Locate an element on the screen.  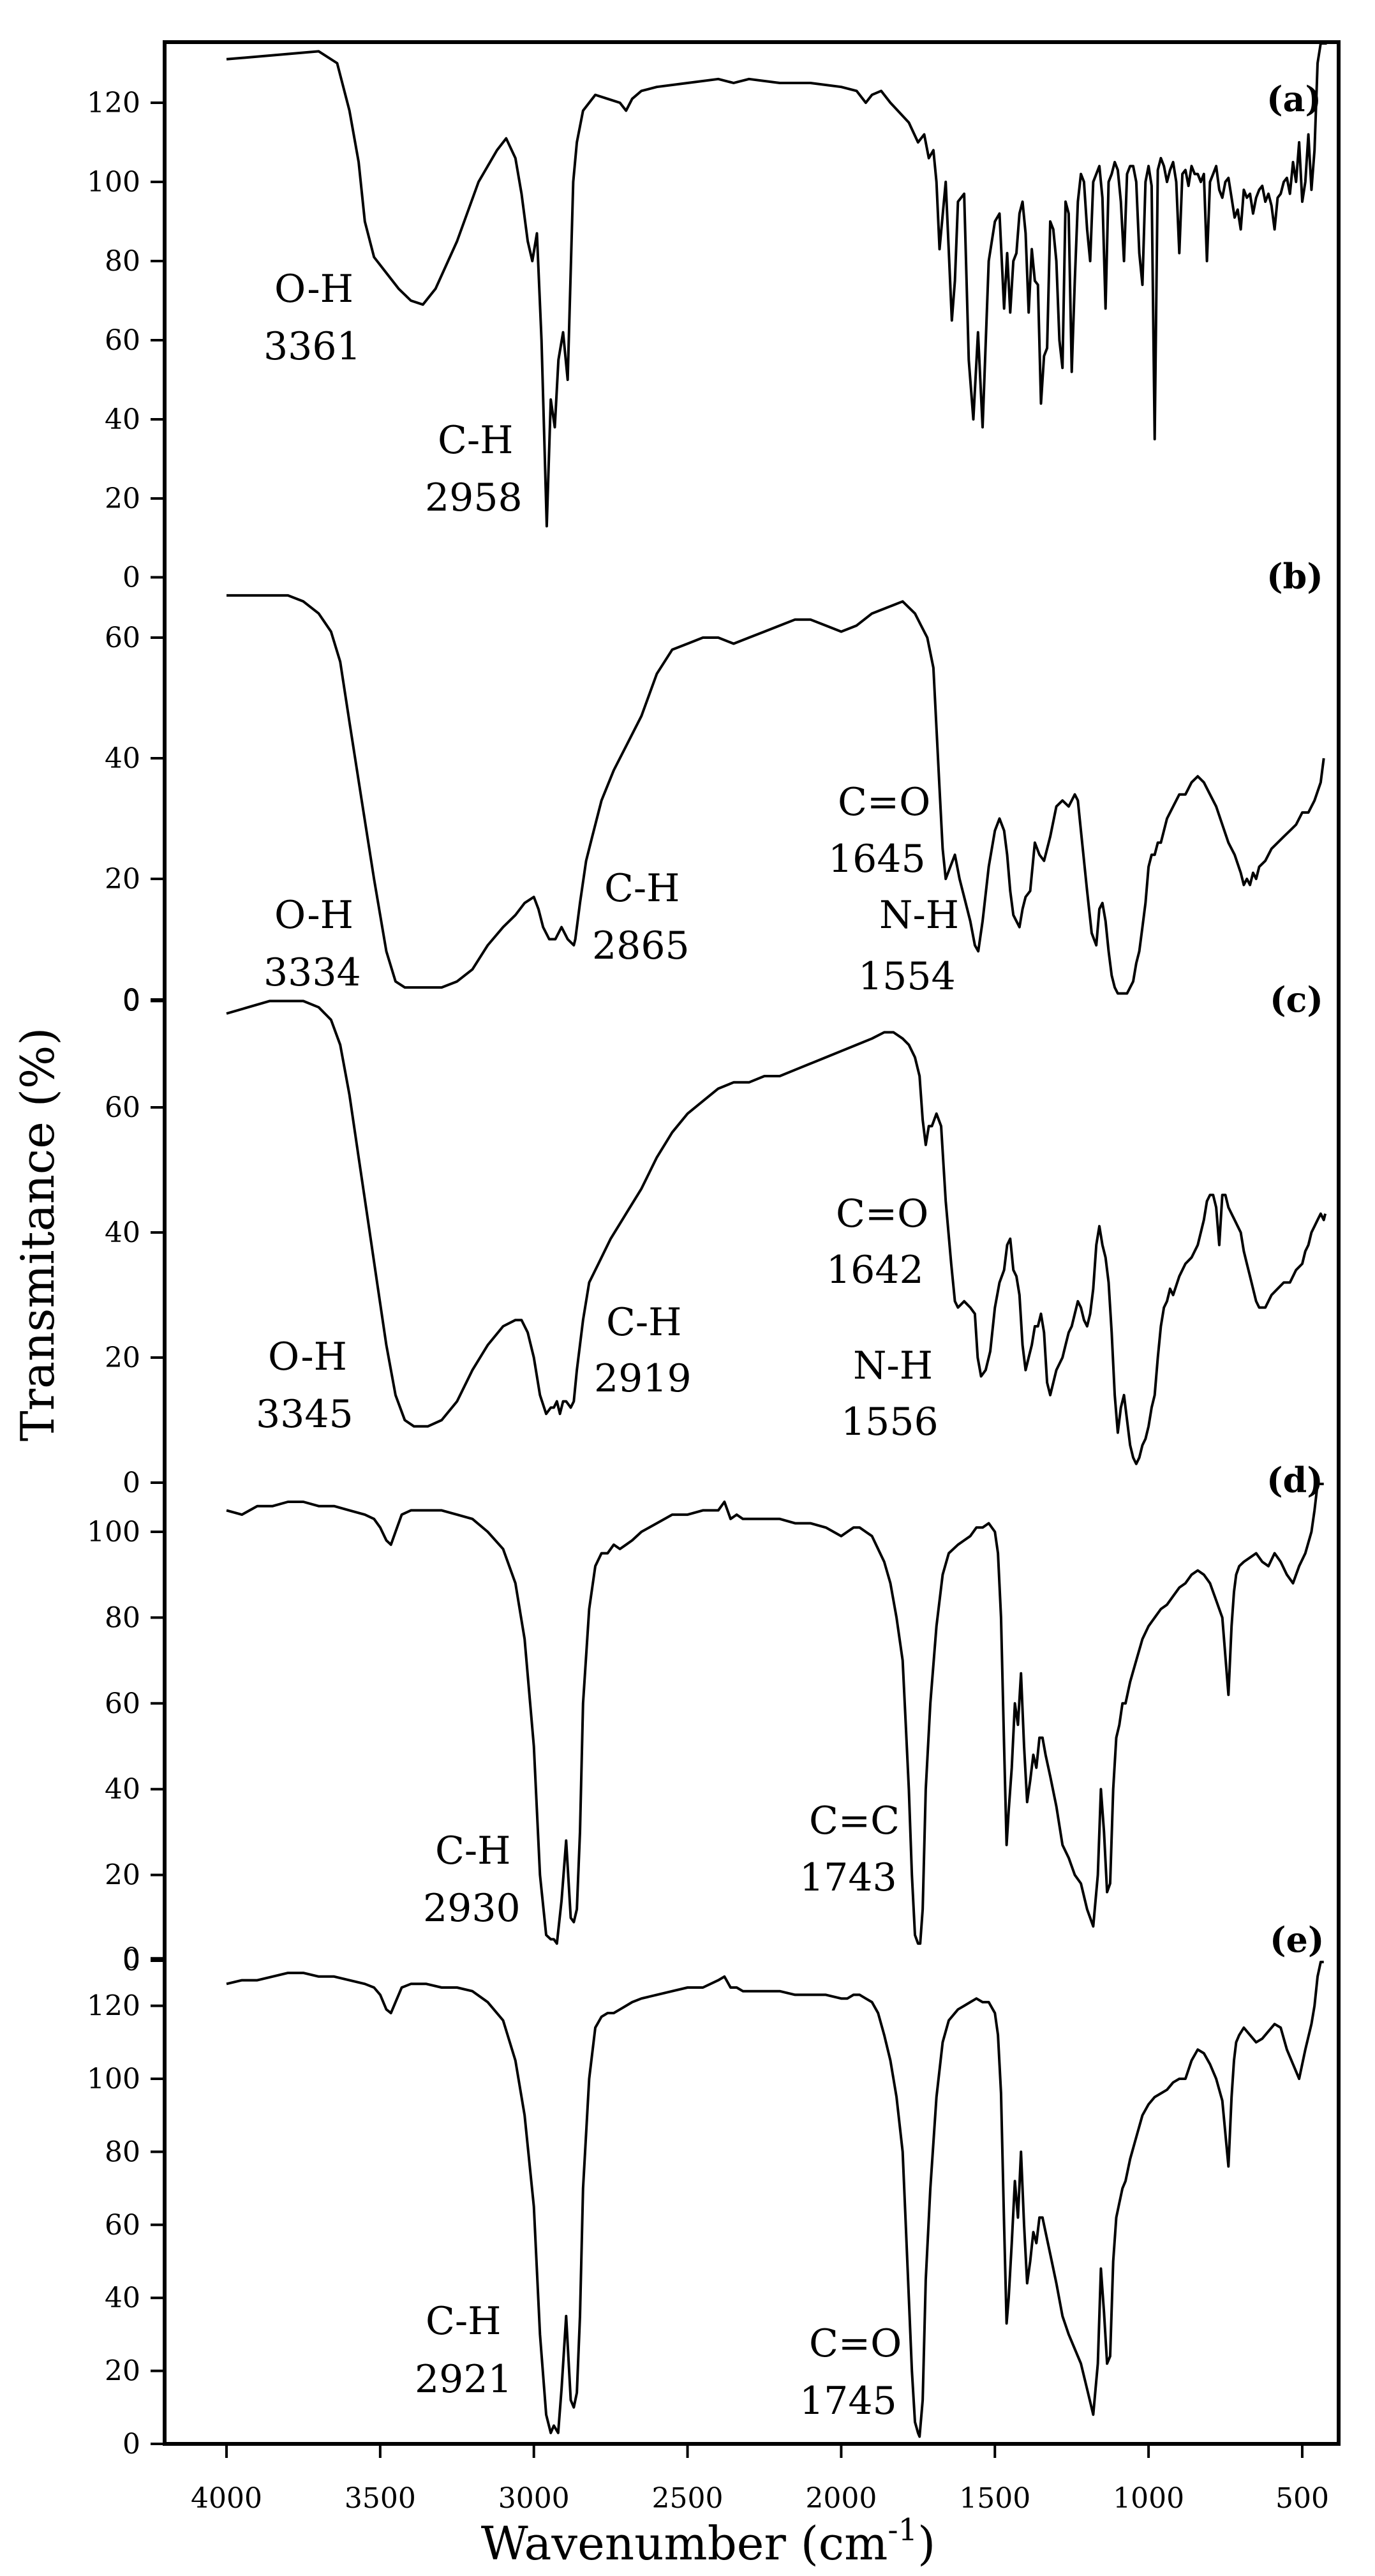
x-axis-title: Wavenumber (cm-1) is located at coordinates (708, 2541).